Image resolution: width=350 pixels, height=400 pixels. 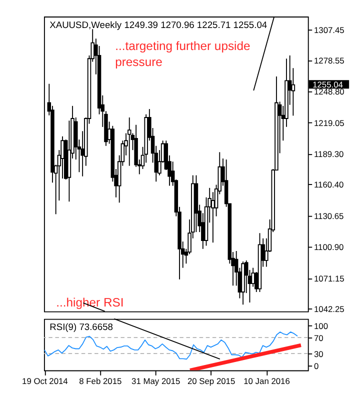 What do you see at coordinates (321, 325) in the screenshot?
I see `y-tick-label: 100` at bounding box center [321, 325].